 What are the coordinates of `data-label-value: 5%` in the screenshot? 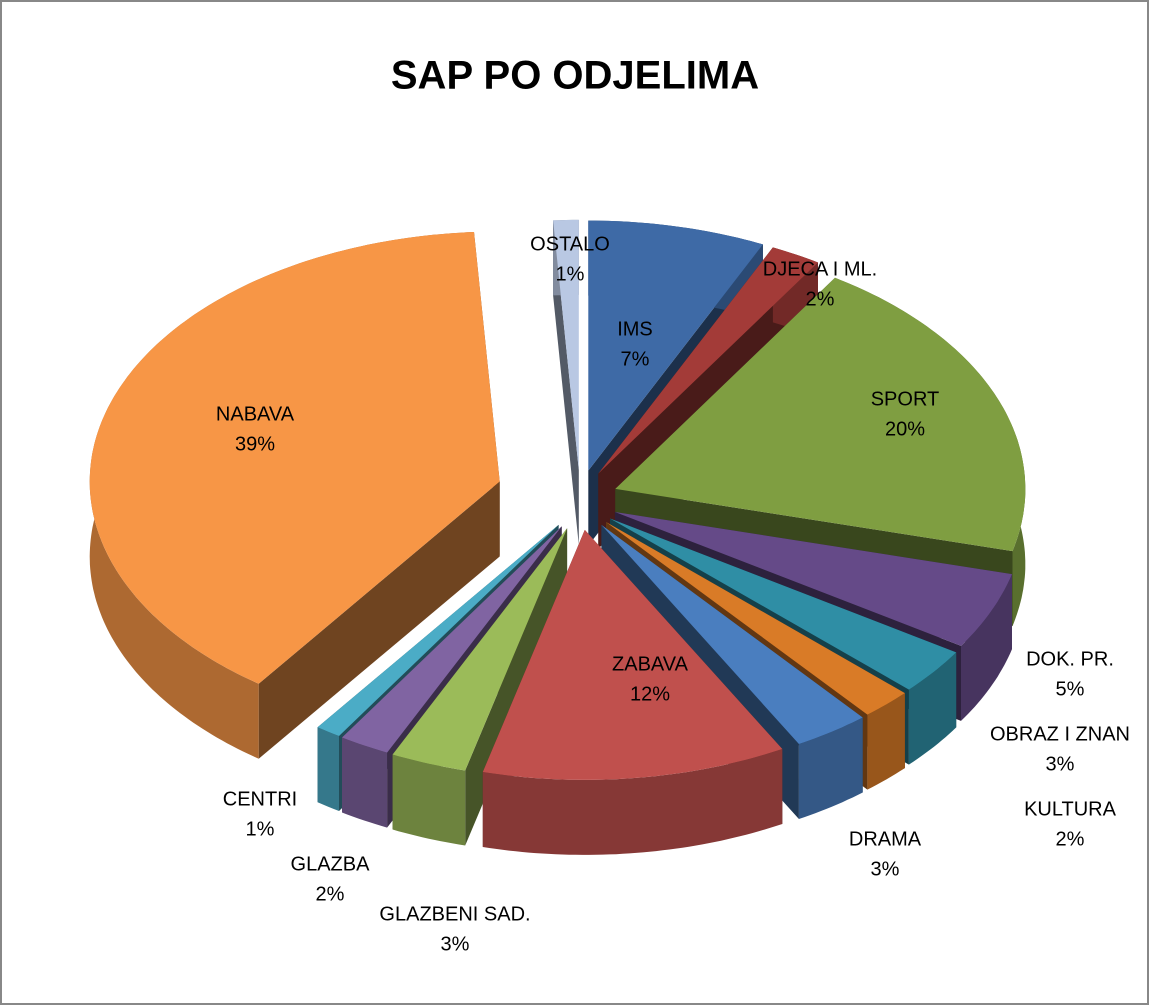 It's located at (1070, 689).